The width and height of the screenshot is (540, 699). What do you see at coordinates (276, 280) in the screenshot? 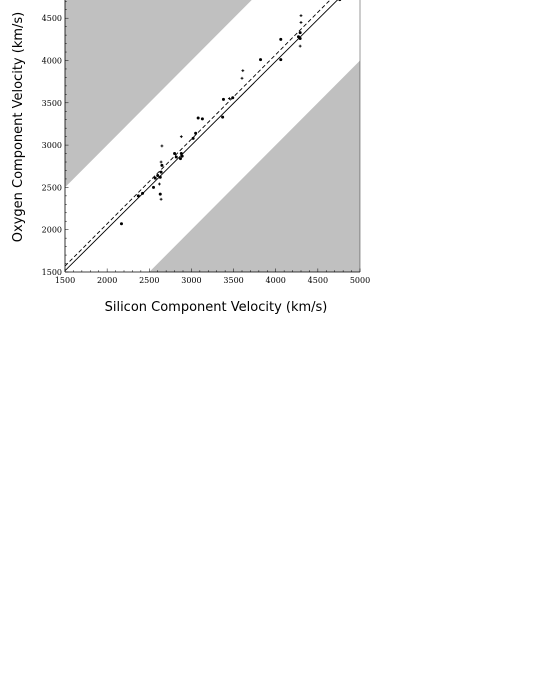
I see `x-tick-label: 4000` at bounding box center [276, 280].